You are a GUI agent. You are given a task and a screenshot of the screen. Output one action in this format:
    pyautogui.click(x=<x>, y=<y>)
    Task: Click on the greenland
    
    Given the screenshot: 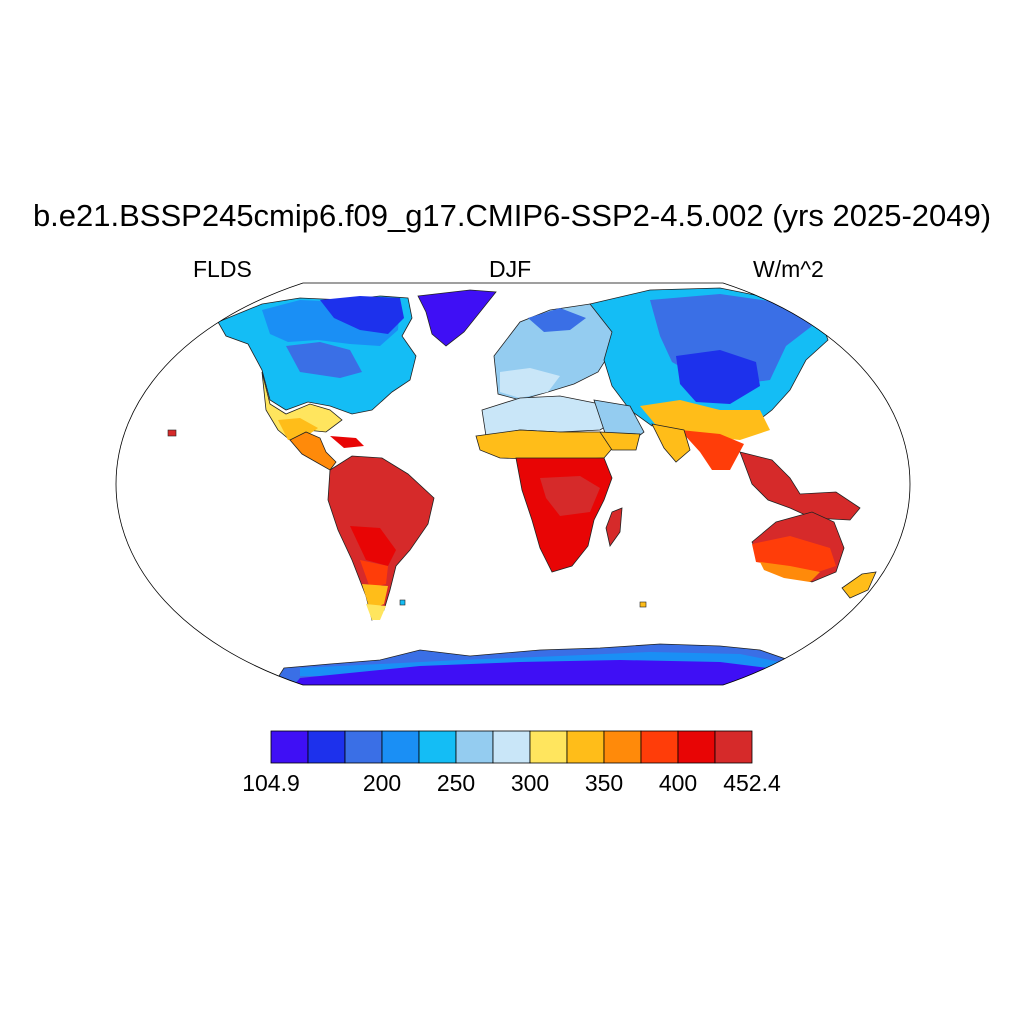 What is the action you would take?
    pyautogui.click(x=457, y=318)
    